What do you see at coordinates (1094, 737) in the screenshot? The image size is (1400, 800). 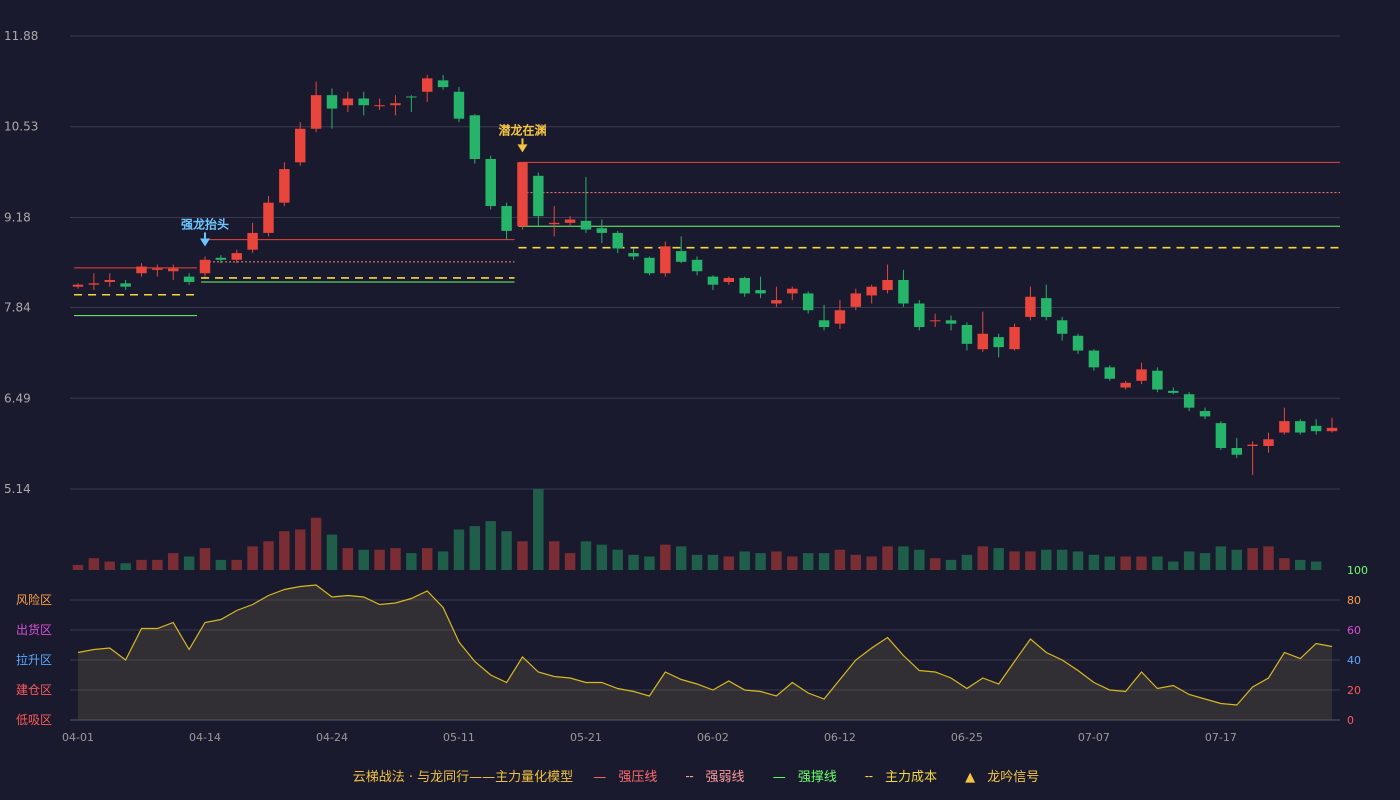 I see `x-tick-label: 07-07` at bounding box center [1094, 737].